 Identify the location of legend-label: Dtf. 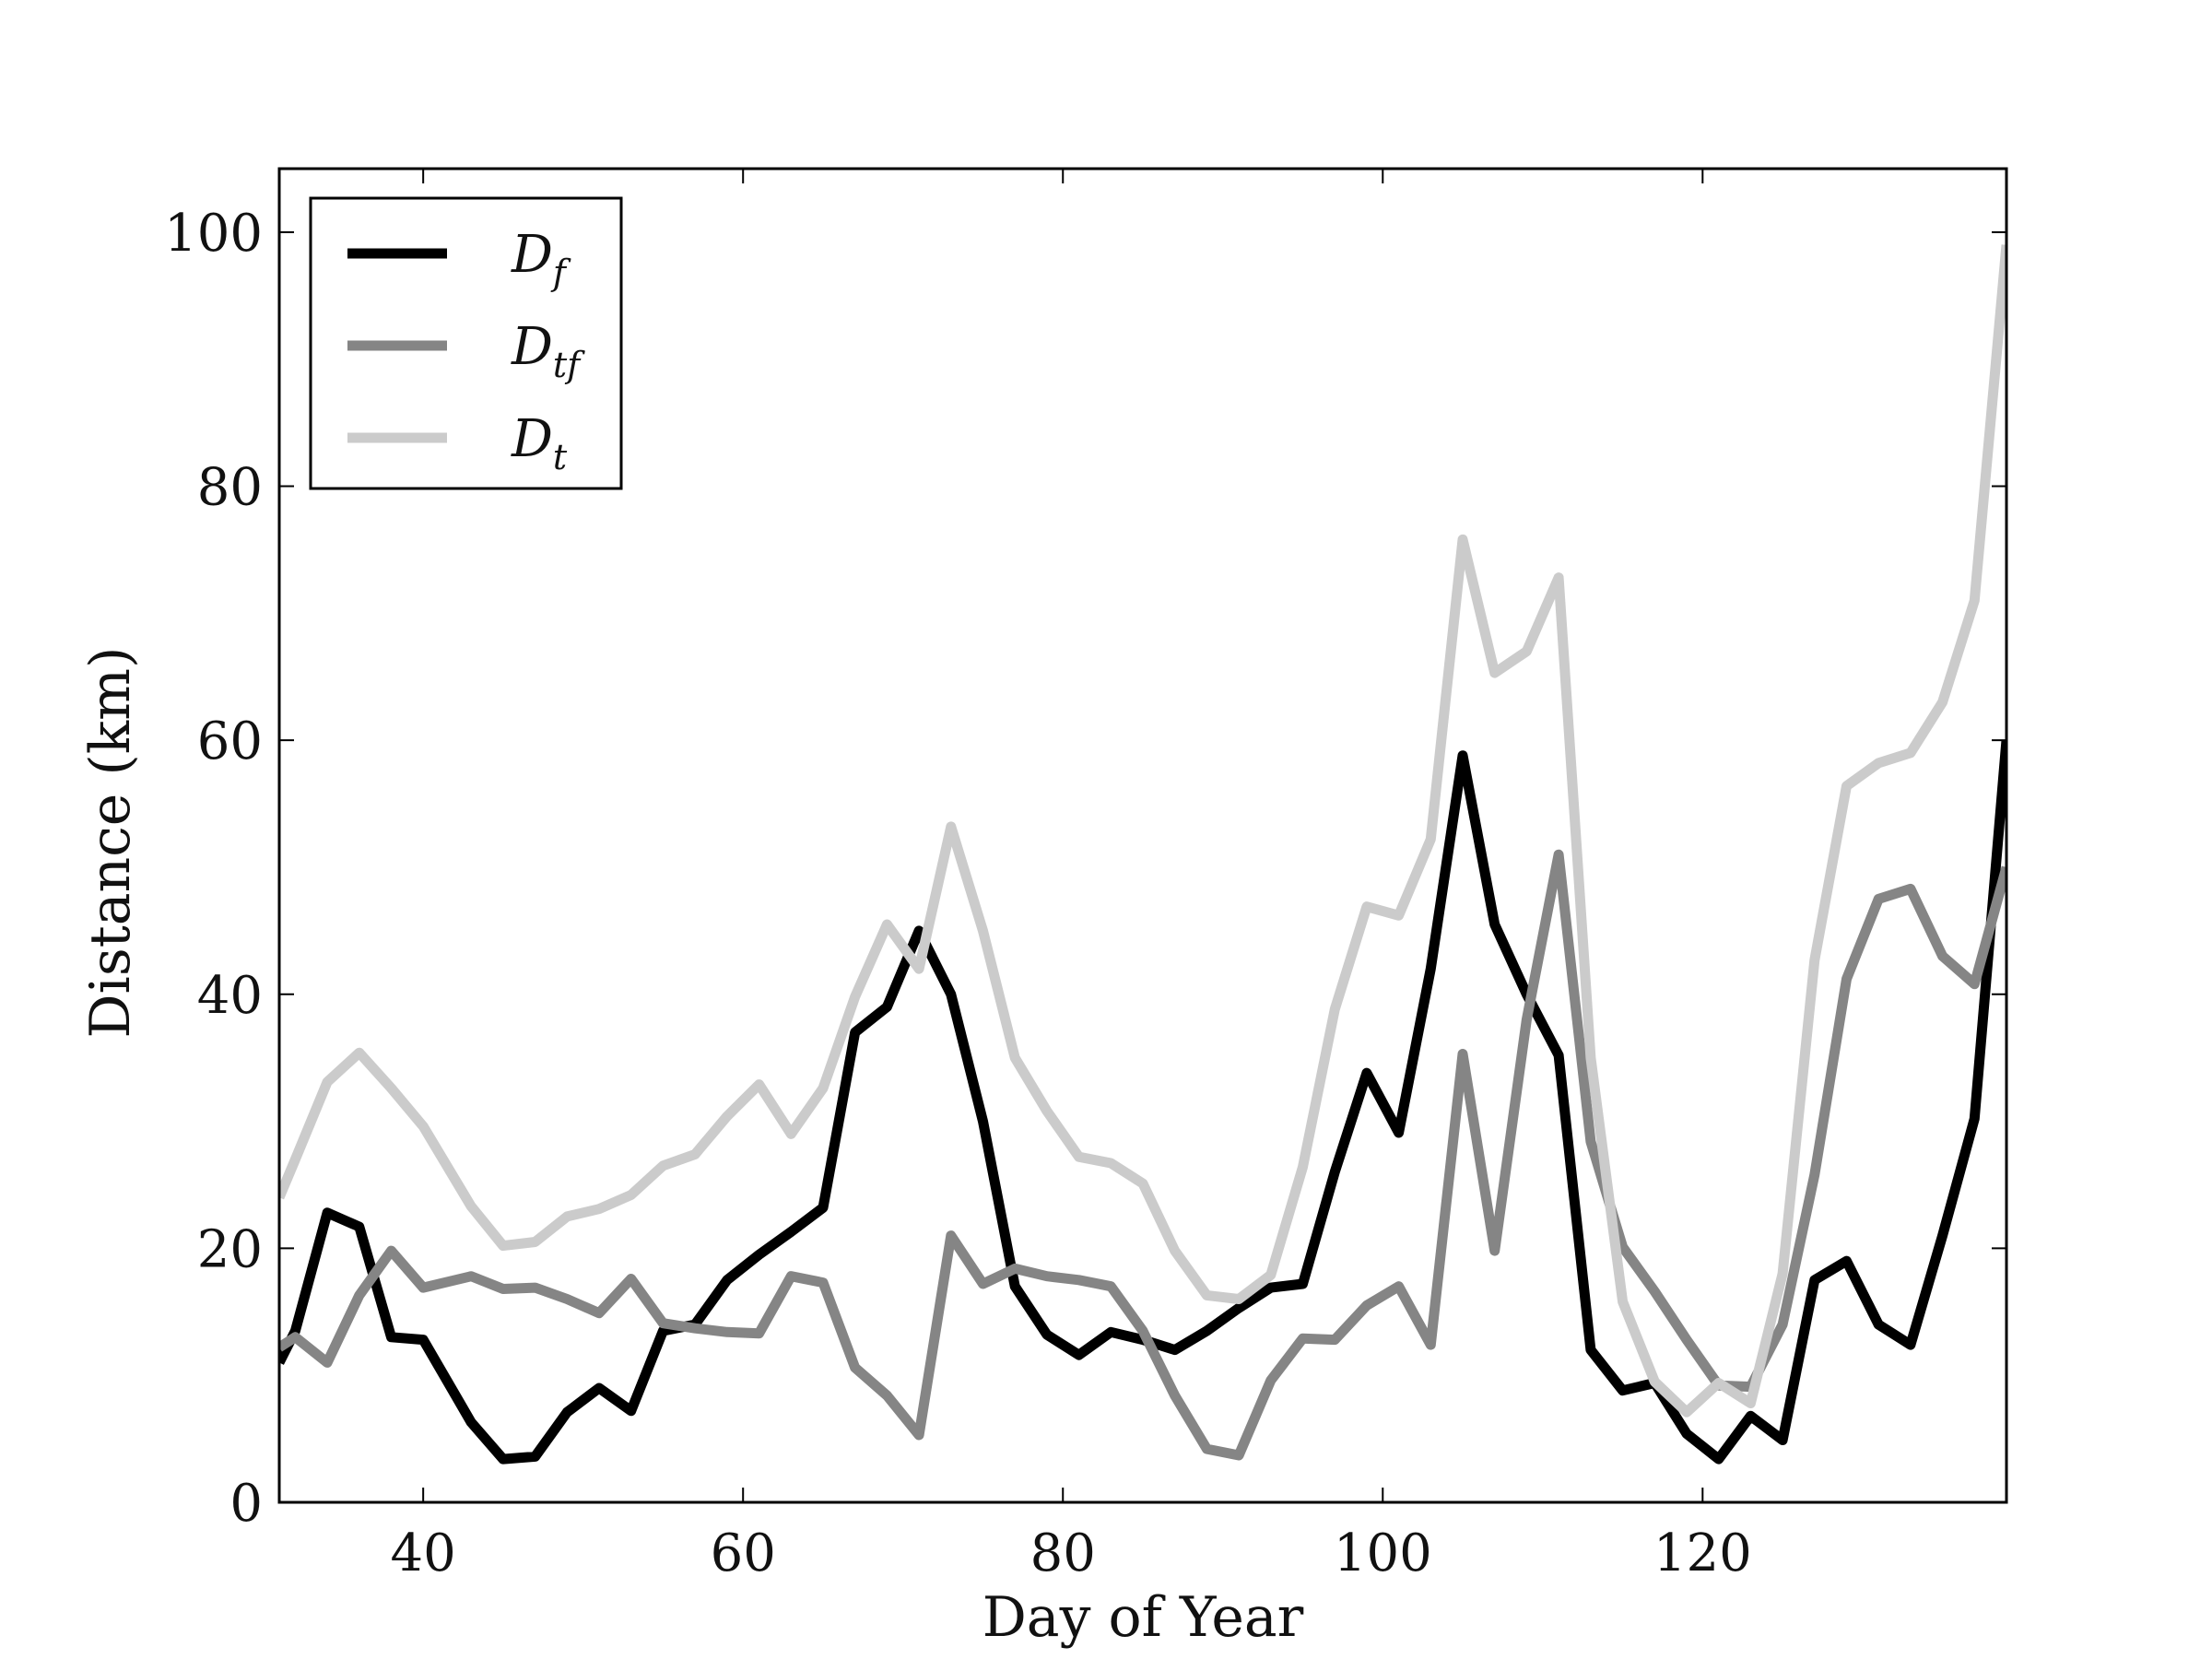
(548, 351).